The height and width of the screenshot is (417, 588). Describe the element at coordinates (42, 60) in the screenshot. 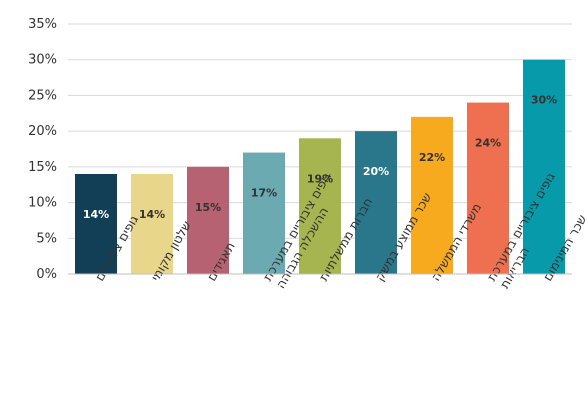

I see `y-tick-label: 30%` at that location.